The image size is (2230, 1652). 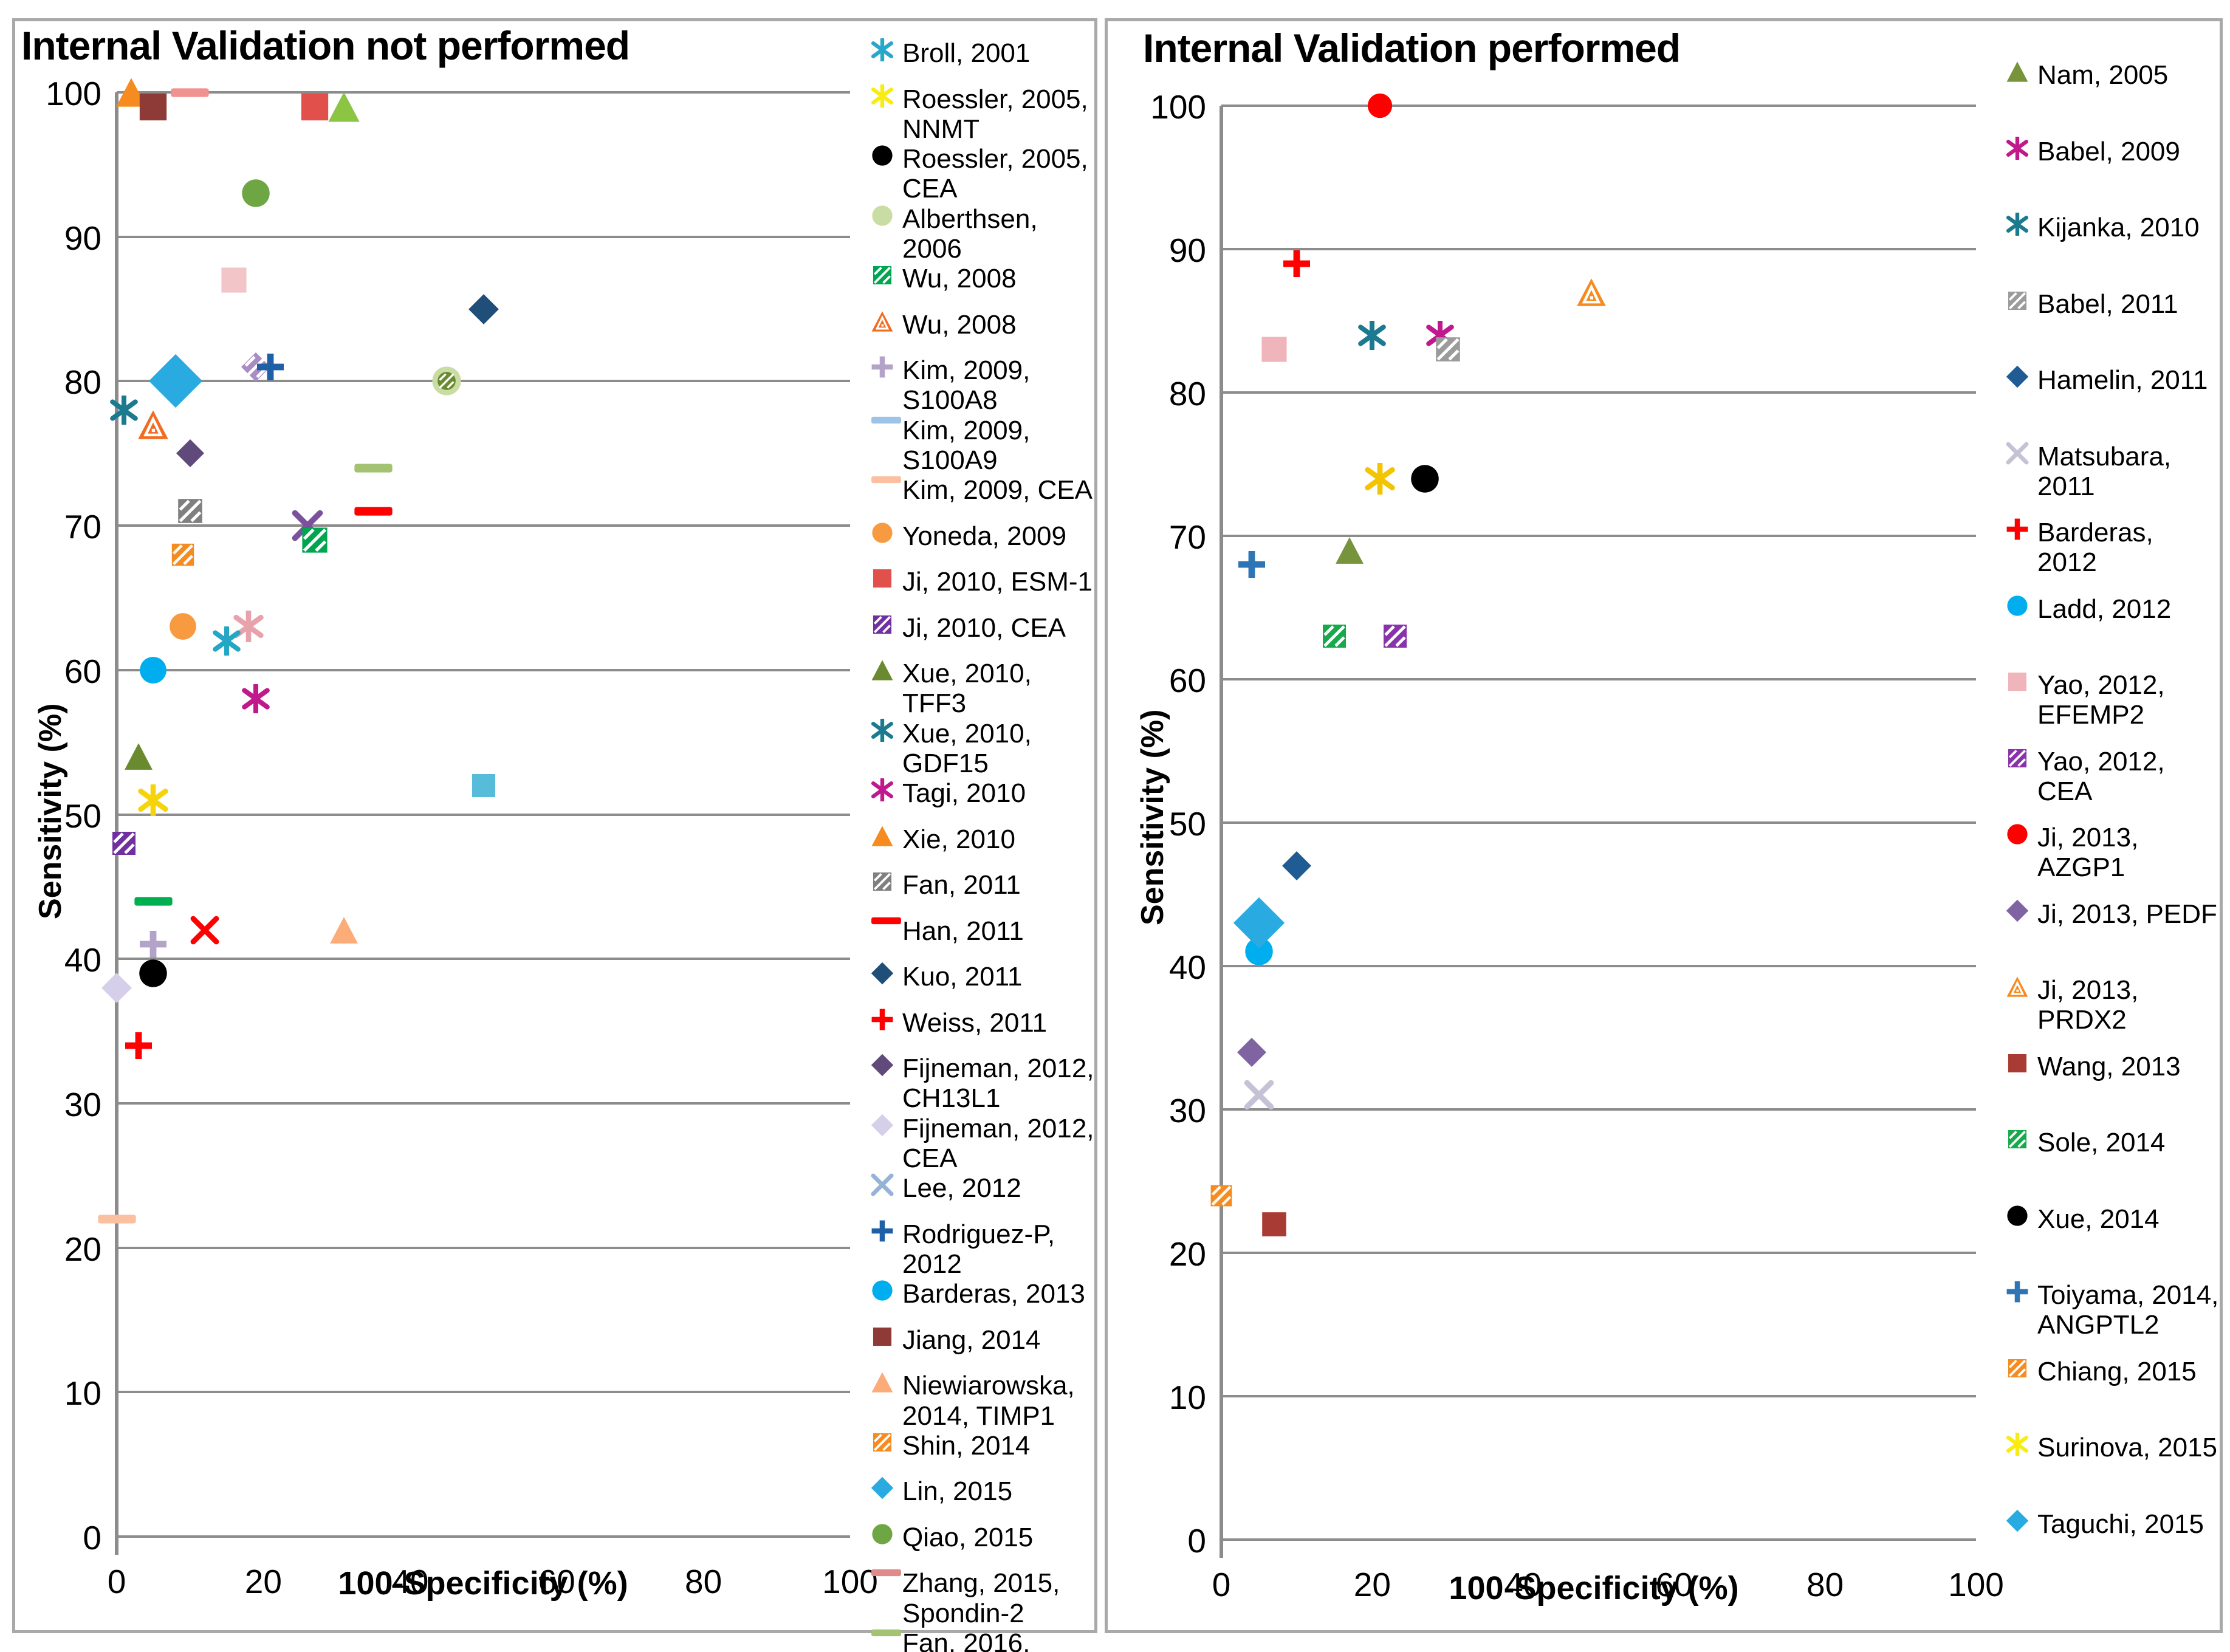 I want to click on legend-label: Han, 2011, so click(x=963, y=931).